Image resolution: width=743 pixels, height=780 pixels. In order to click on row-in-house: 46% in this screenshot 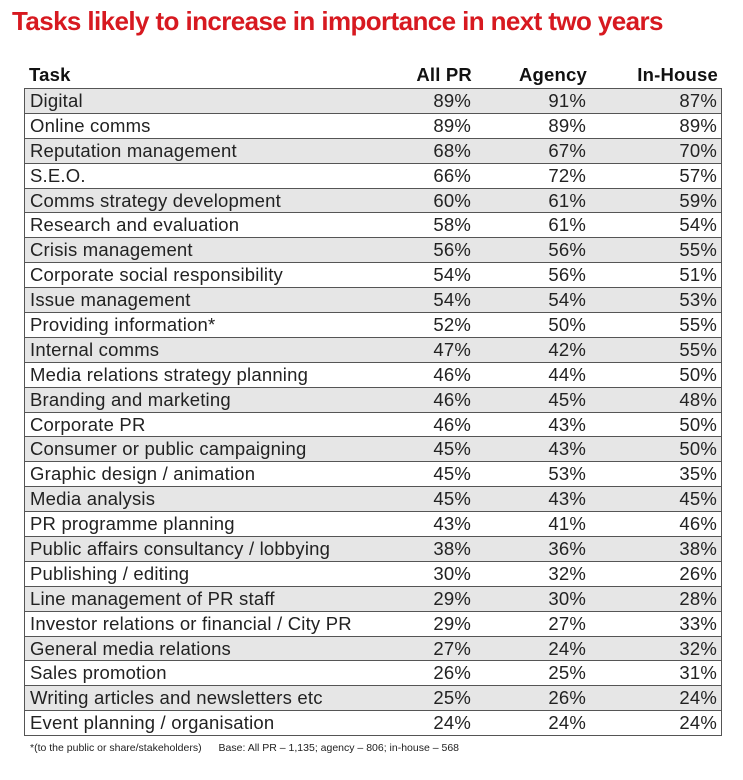, I will do `click(698, 524)`.